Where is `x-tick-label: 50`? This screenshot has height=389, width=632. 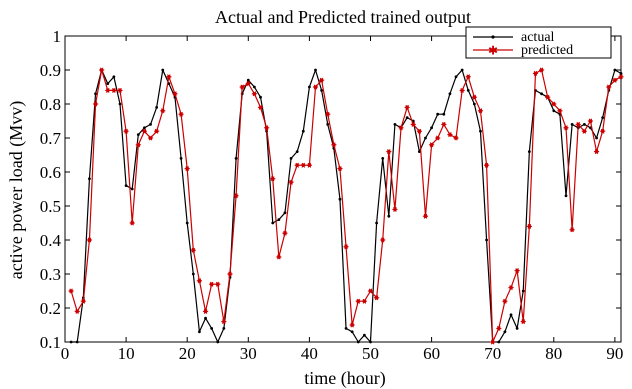
x-tick-label: 50 is located at coordinates (370, 353).